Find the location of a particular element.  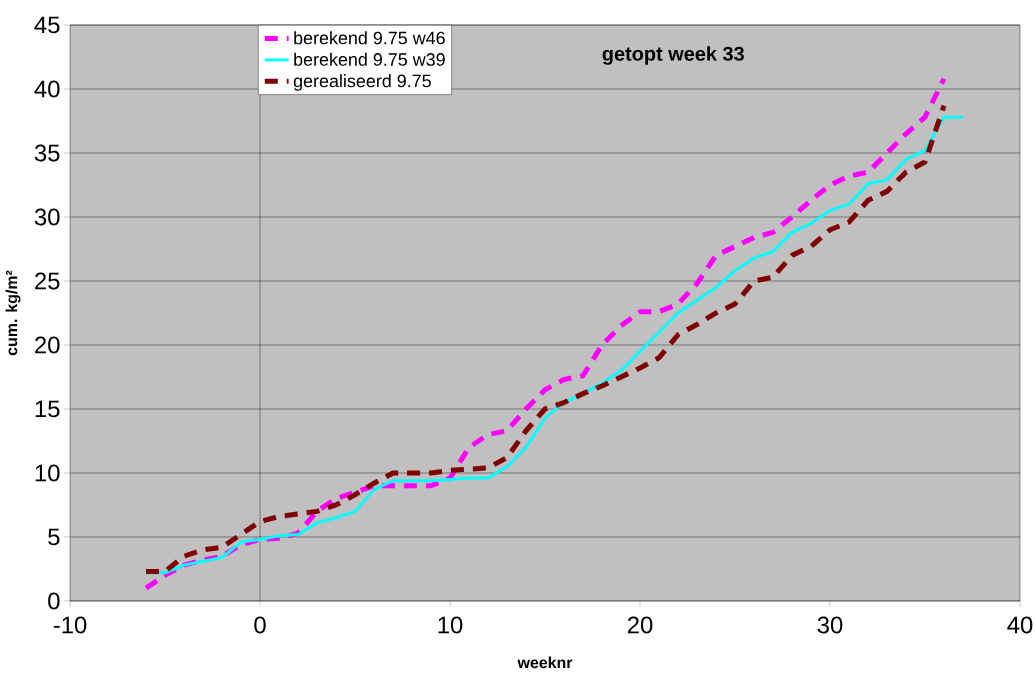

y-tick-label: 35 is located at coordinates (47, 153).